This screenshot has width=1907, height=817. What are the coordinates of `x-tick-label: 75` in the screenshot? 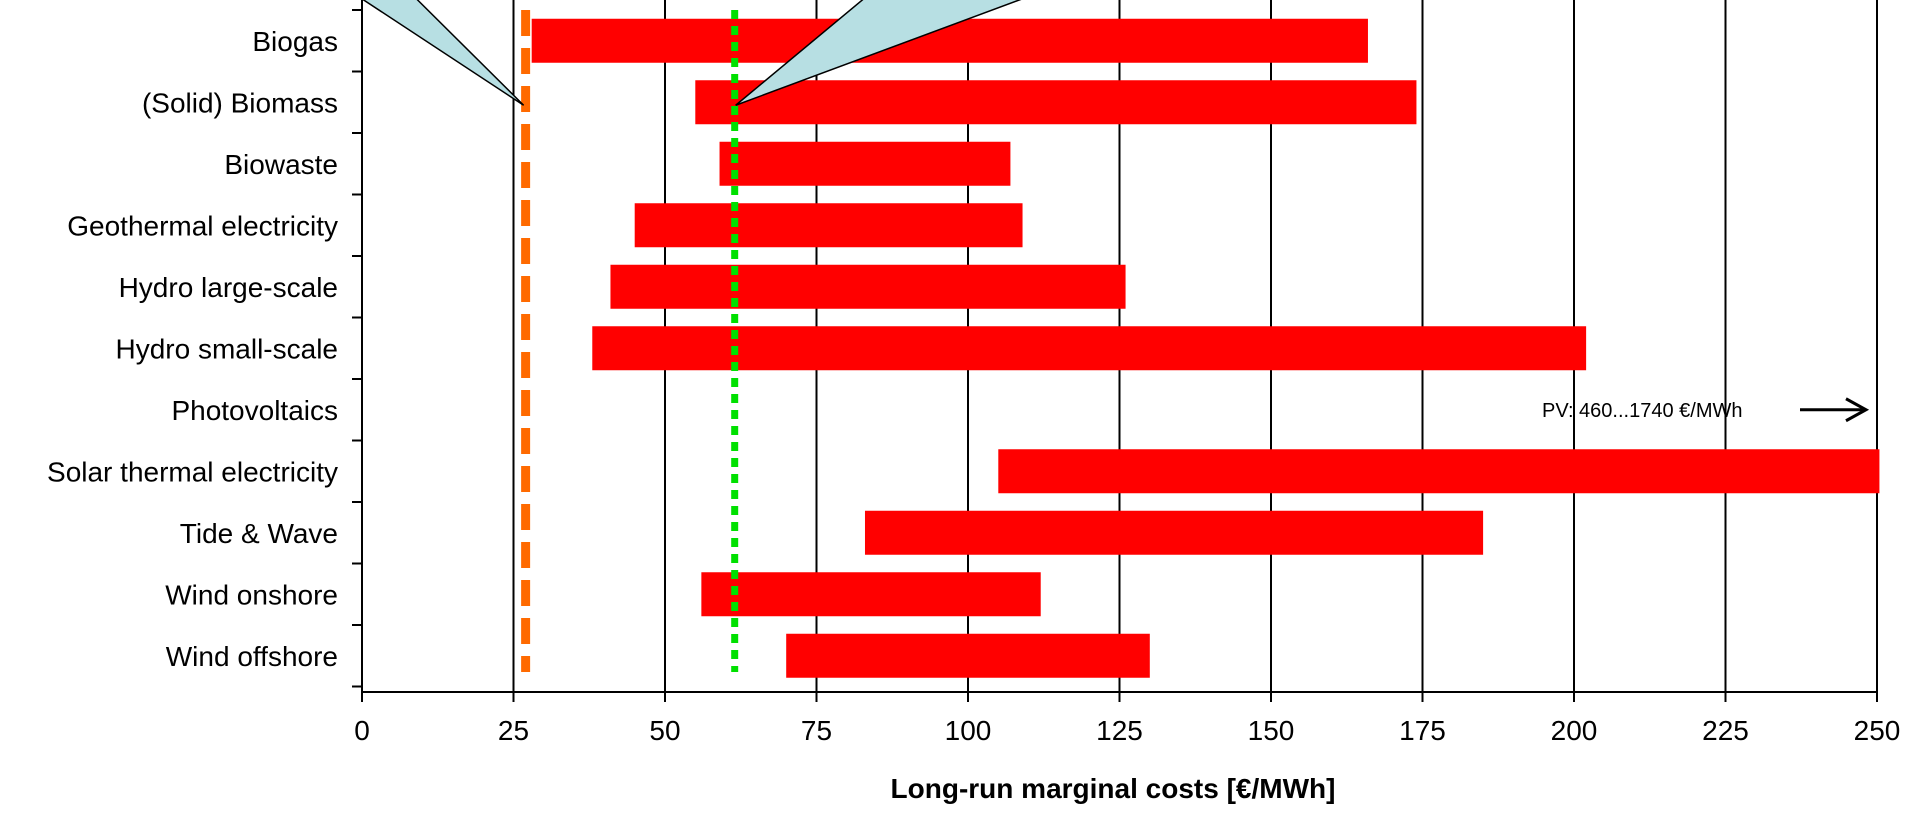 It's located at (816, 730).